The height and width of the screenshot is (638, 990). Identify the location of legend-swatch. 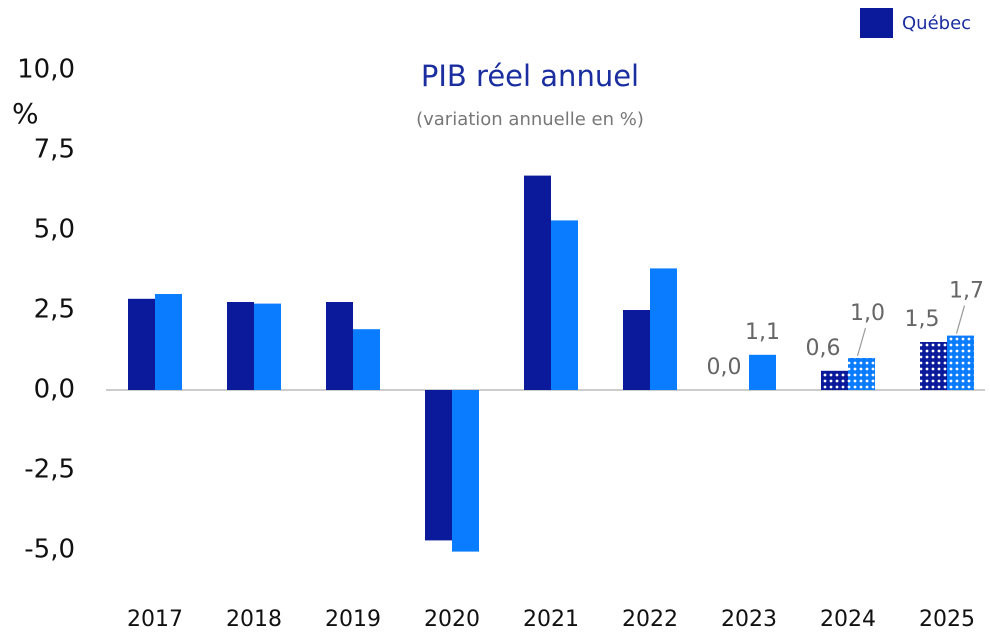
(876, 23).